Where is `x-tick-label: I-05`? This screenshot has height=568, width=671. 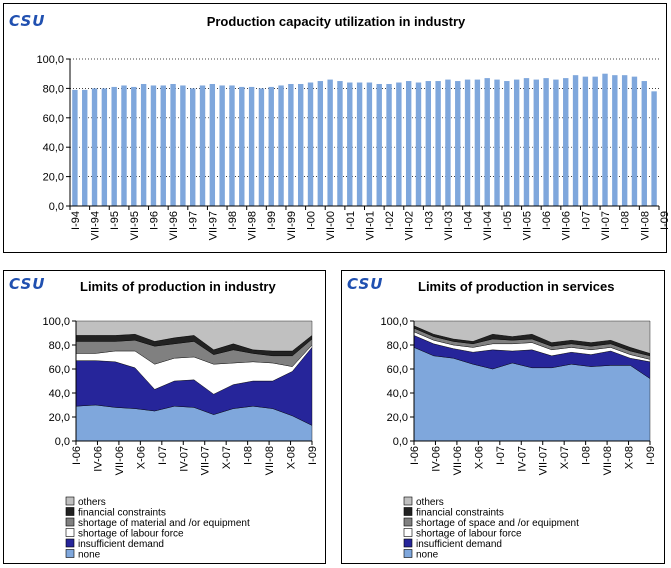 x-tick-label: I-05 is located at coordinates (508, 220).